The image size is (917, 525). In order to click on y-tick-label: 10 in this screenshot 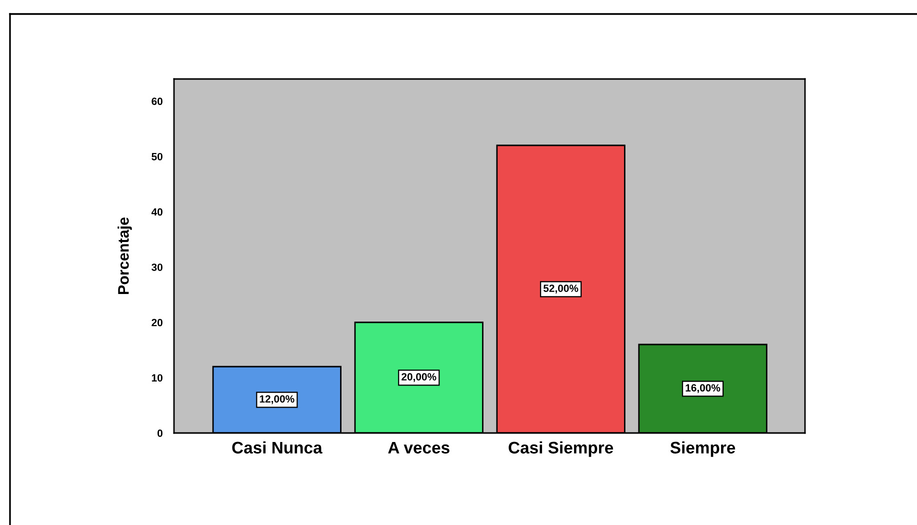, I will do `click(157, 378)`.